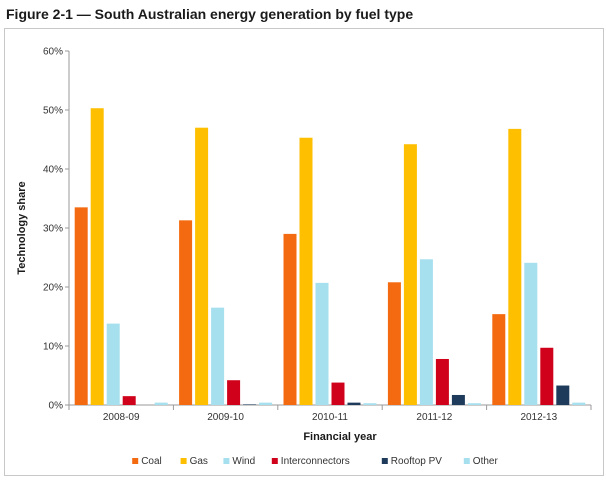  Describe the element at coordinates (384, 461) in the screenshot. I see `legend-swatch-rooftop-pv` at that location.